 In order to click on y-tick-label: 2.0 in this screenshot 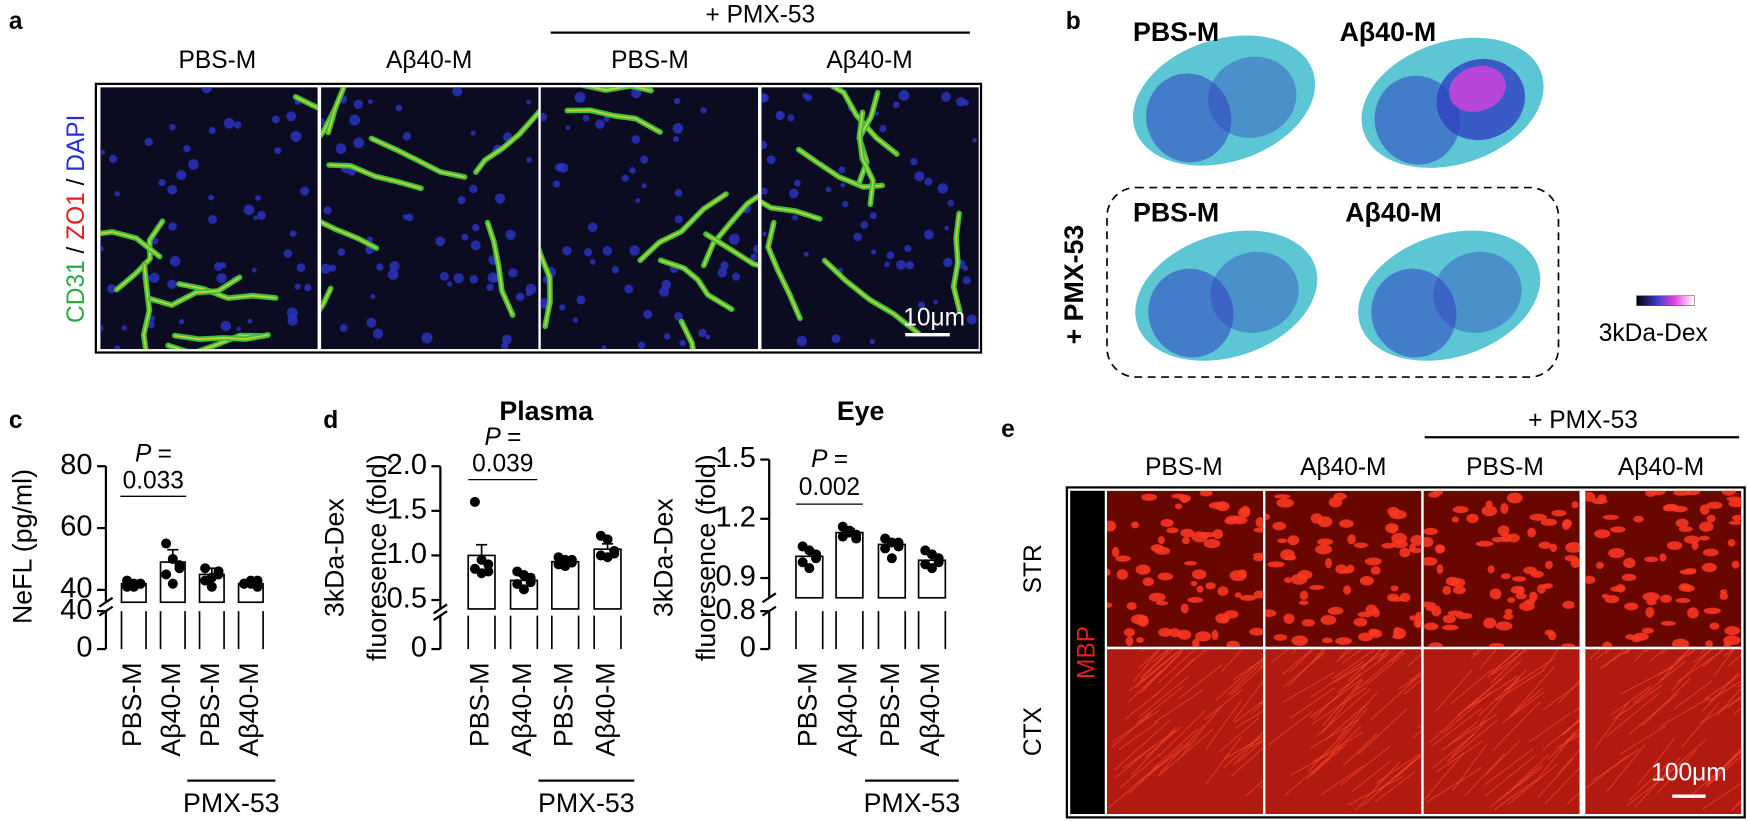, I will do `click(407, 465)`.